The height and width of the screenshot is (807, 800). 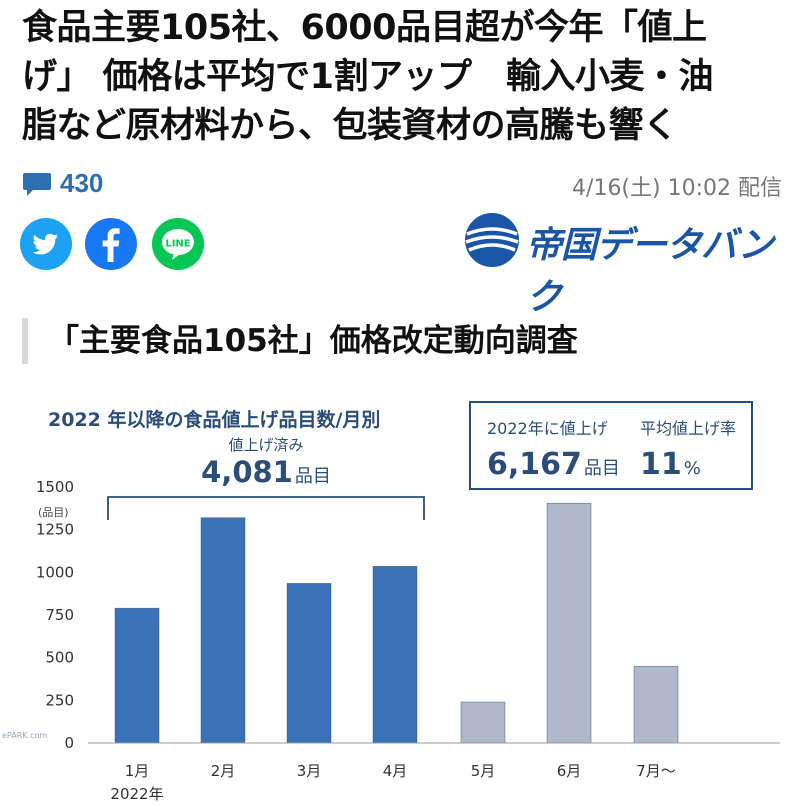 I want to click on line-icon-label: LINE, so click(x=177, y=244).